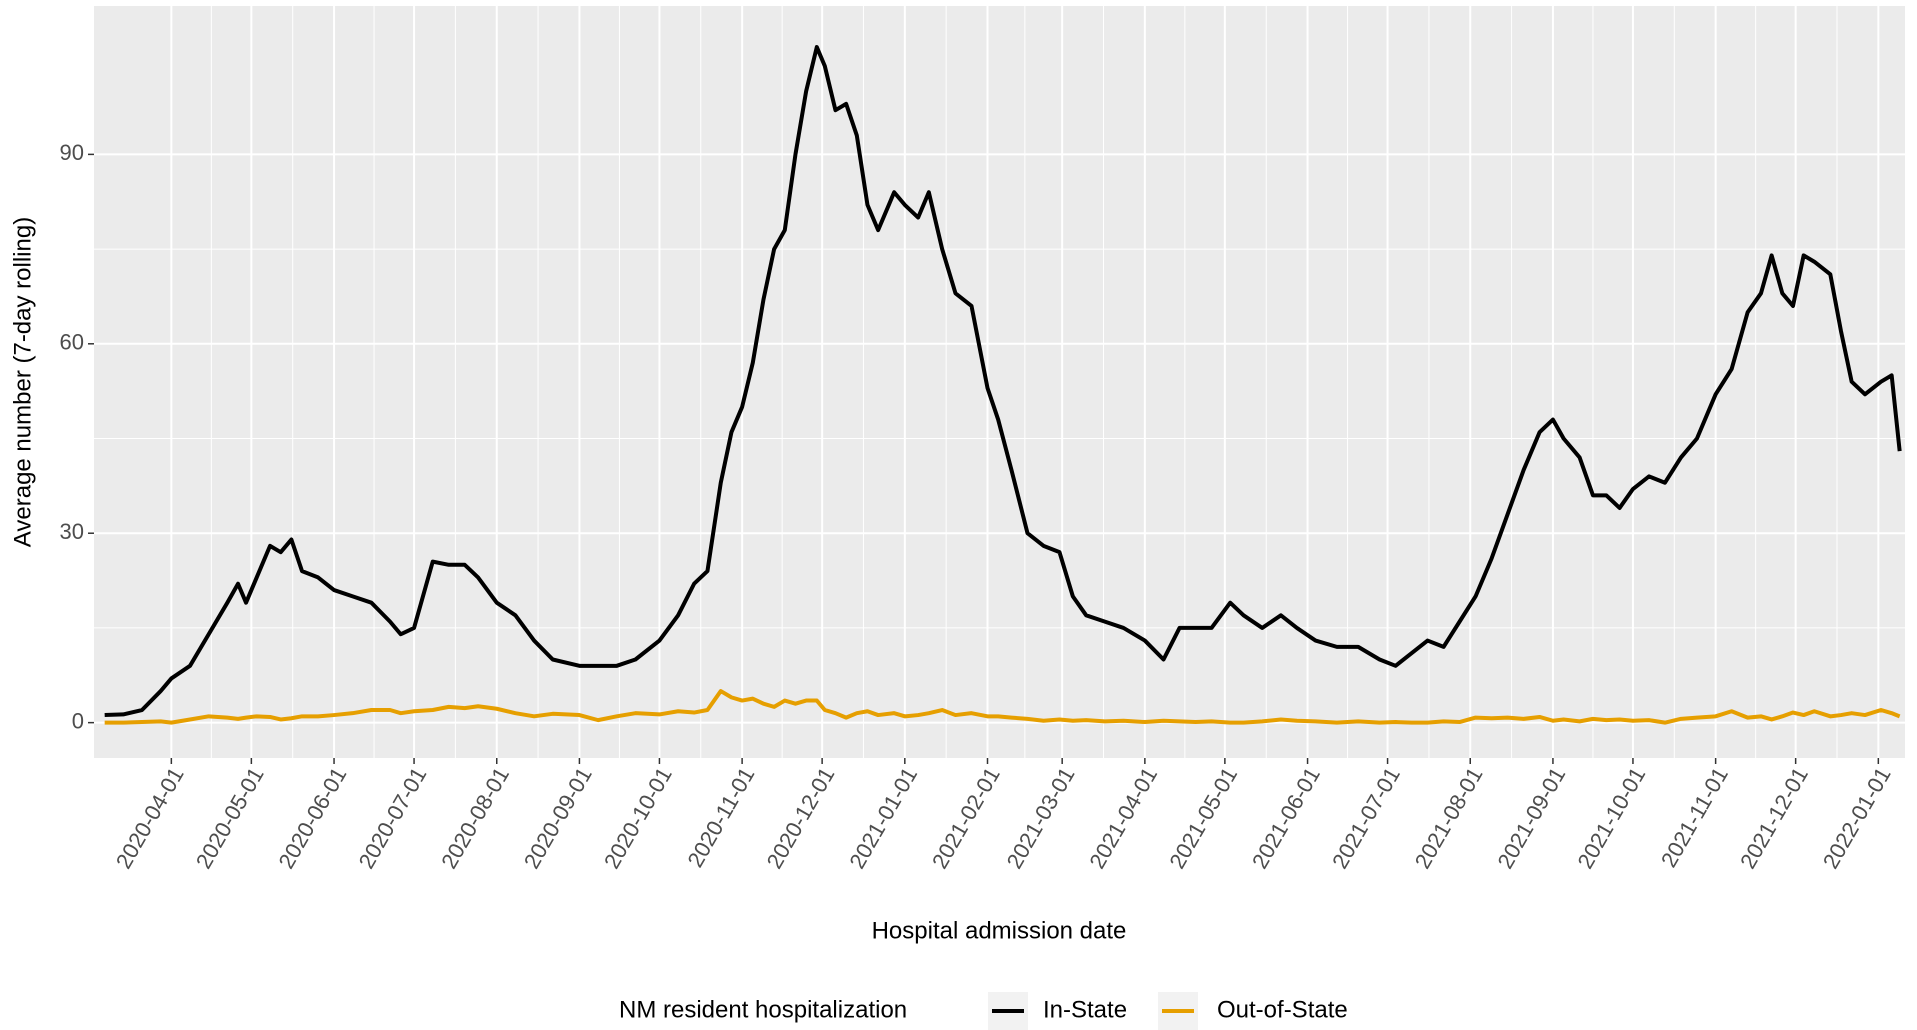 Image resolution: width=1917 pixels, height=1030 pixels. Describe the element at coordinates (720, 817) in the screenshot. I see `x-tick-label: 2020-11-01` at that location.